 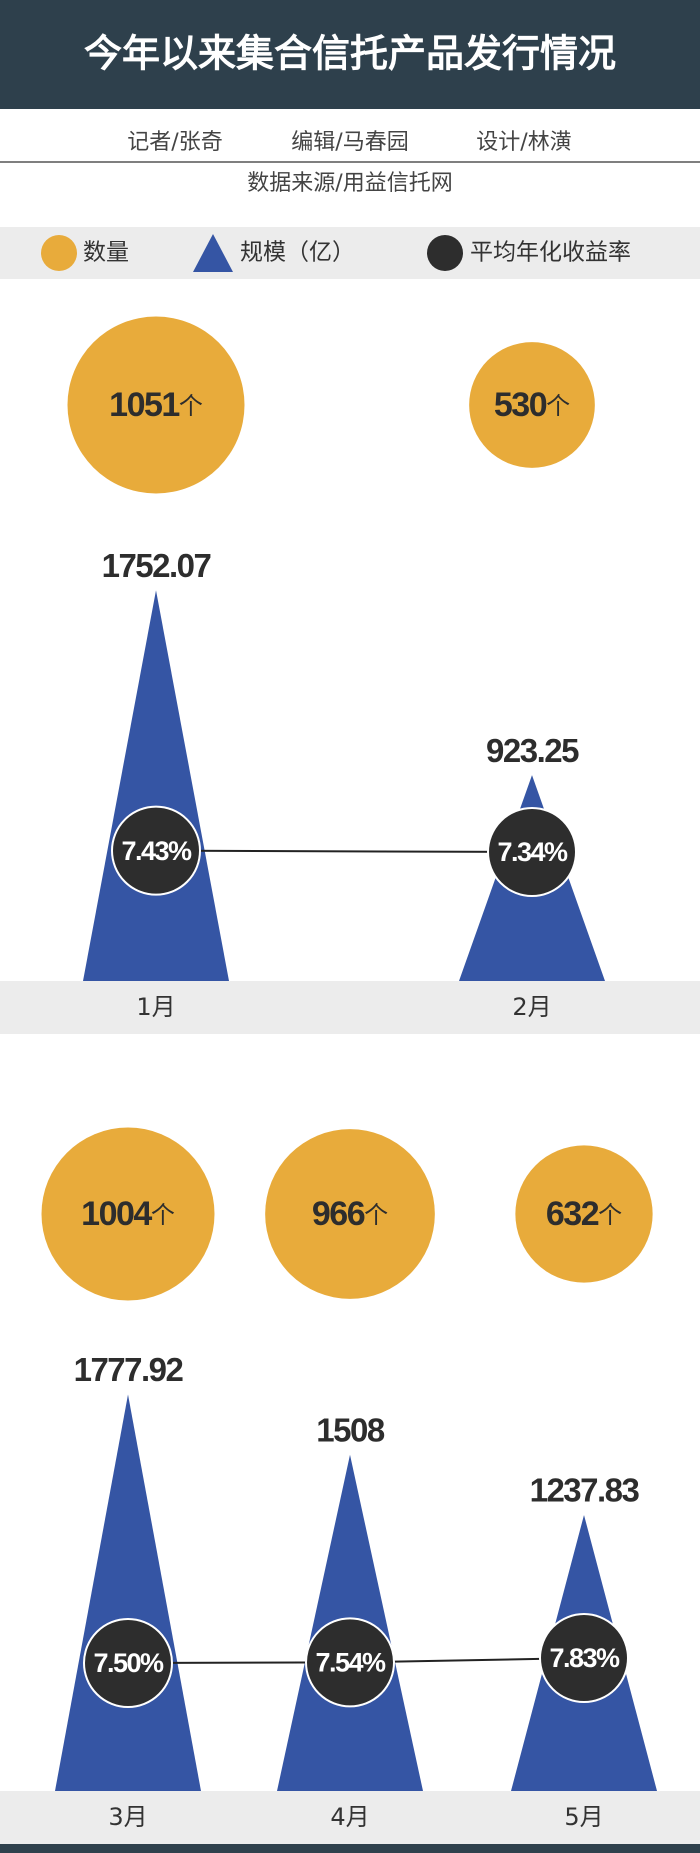 What do you see at coordinates (550, 253) in the screenshot?
I see `legend-label: 平均年化收益率` at bounding box center [550, 253].